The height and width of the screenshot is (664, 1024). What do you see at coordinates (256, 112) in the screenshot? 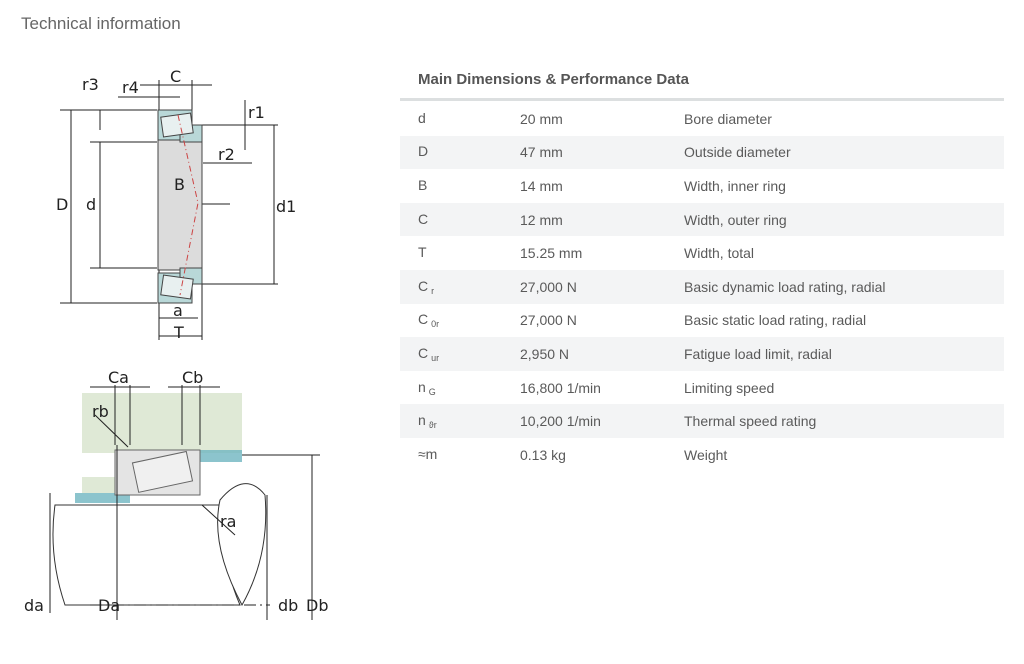
I see `svg-text: r1` at bounding box center [256, 112].